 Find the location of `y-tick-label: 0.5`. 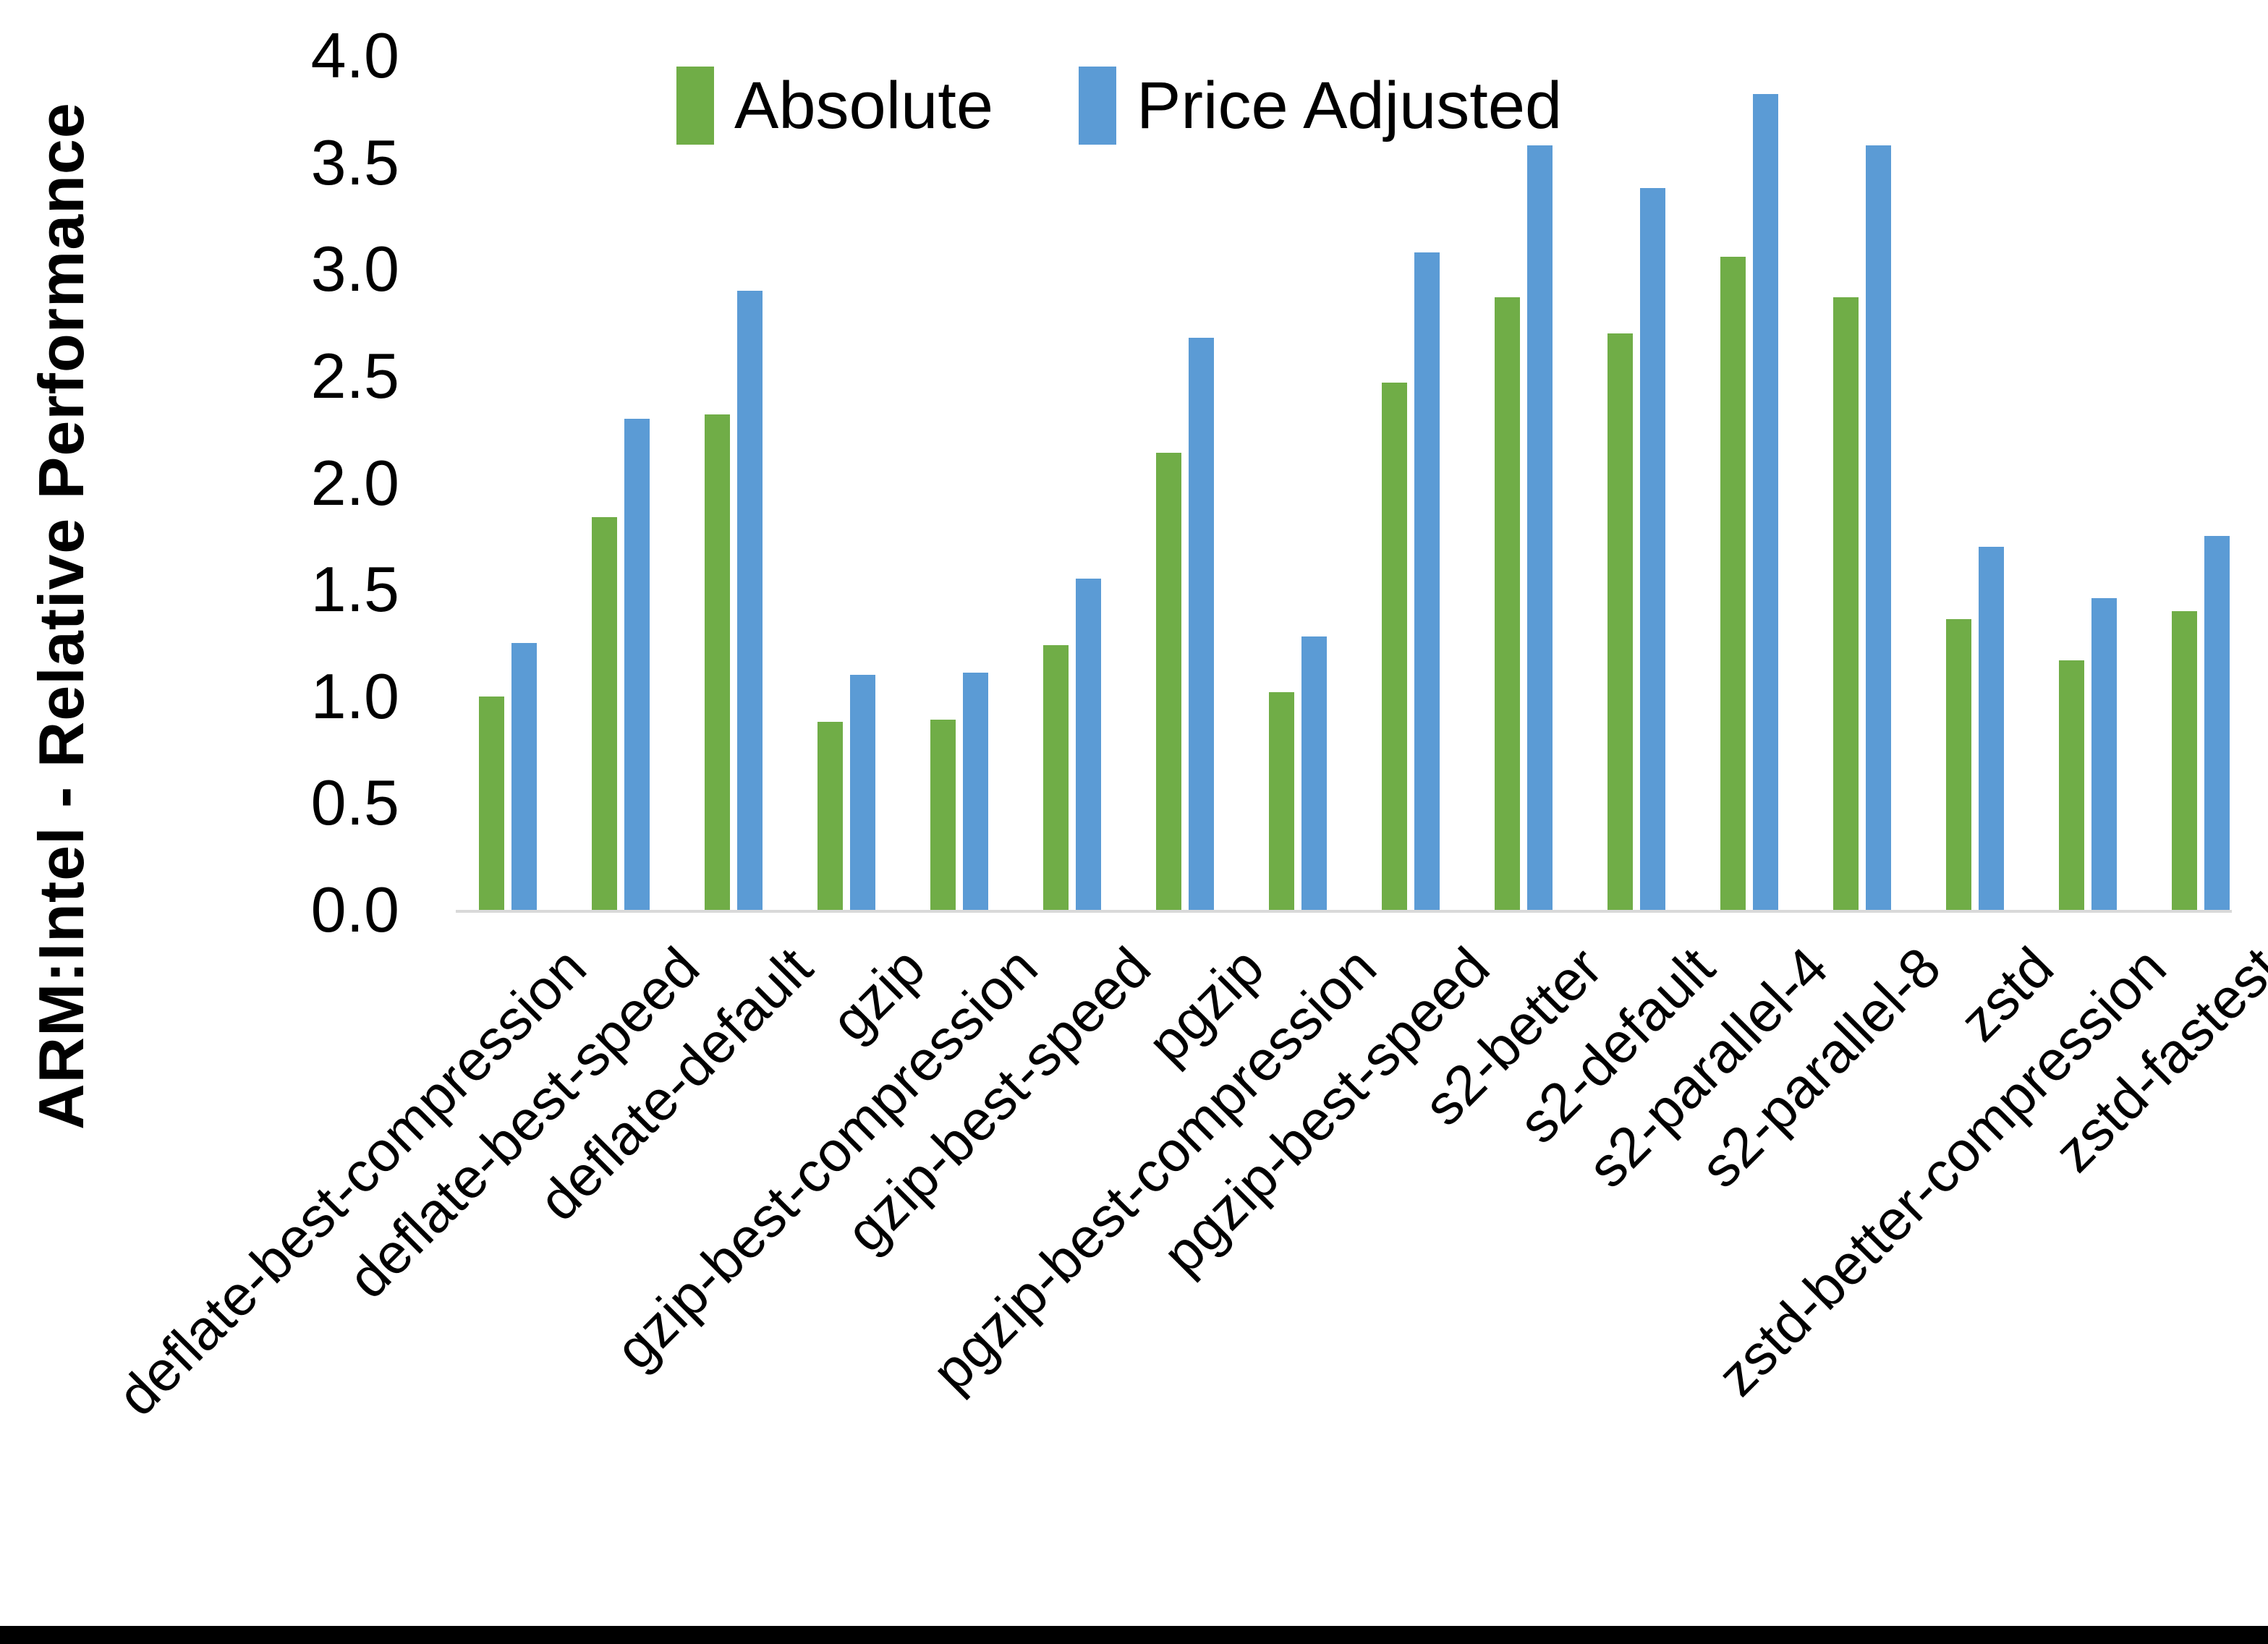

y-tick-label: 0.5 is located at coordinates (354, 803).